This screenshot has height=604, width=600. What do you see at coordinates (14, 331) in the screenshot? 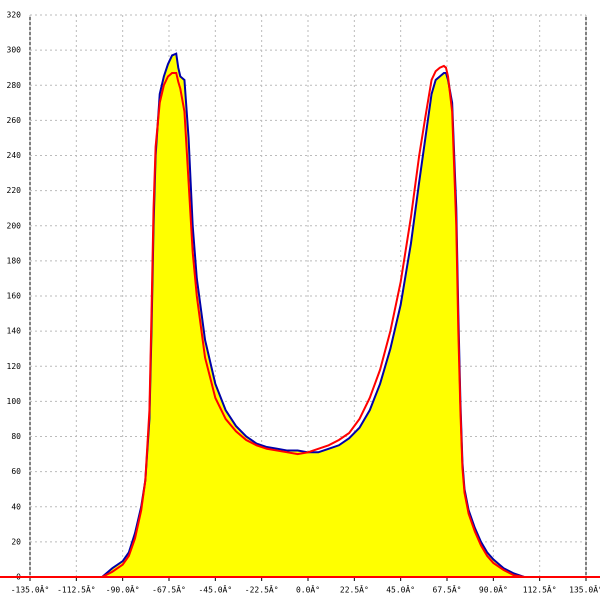
I see `y-tick-label: 140` at bounding box center [14, 331].